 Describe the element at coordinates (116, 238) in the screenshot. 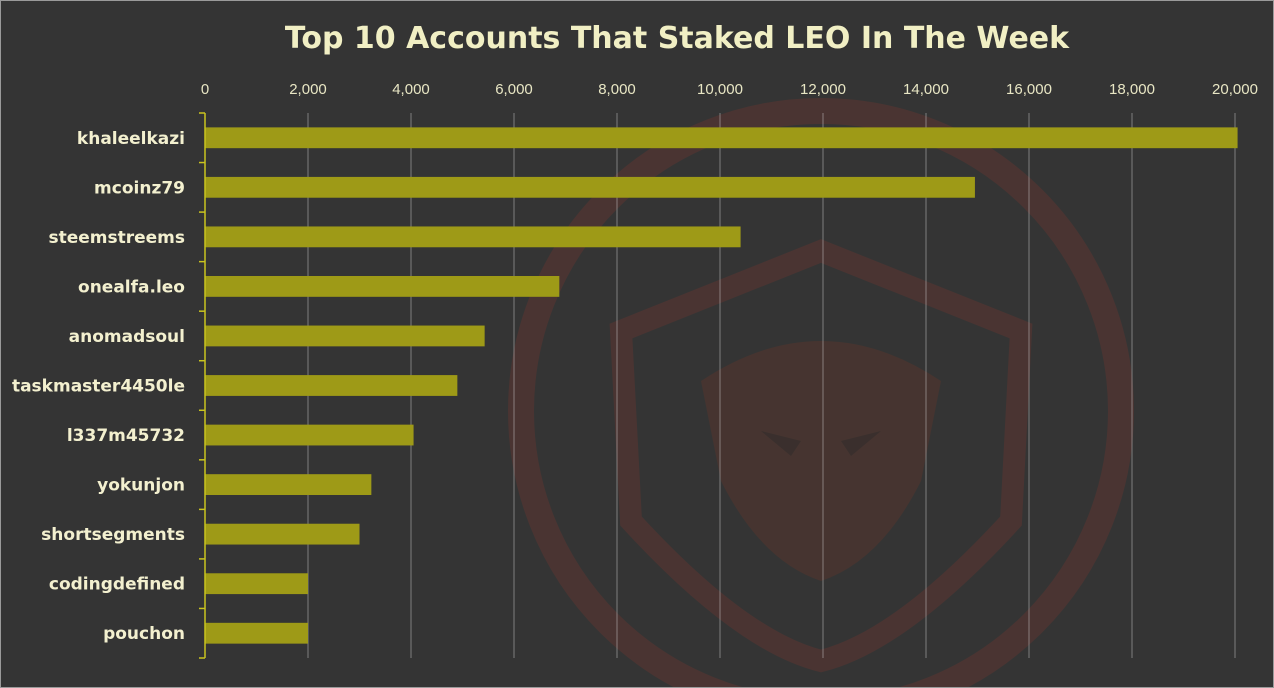

I see `category-label: steemstreems` at that location.